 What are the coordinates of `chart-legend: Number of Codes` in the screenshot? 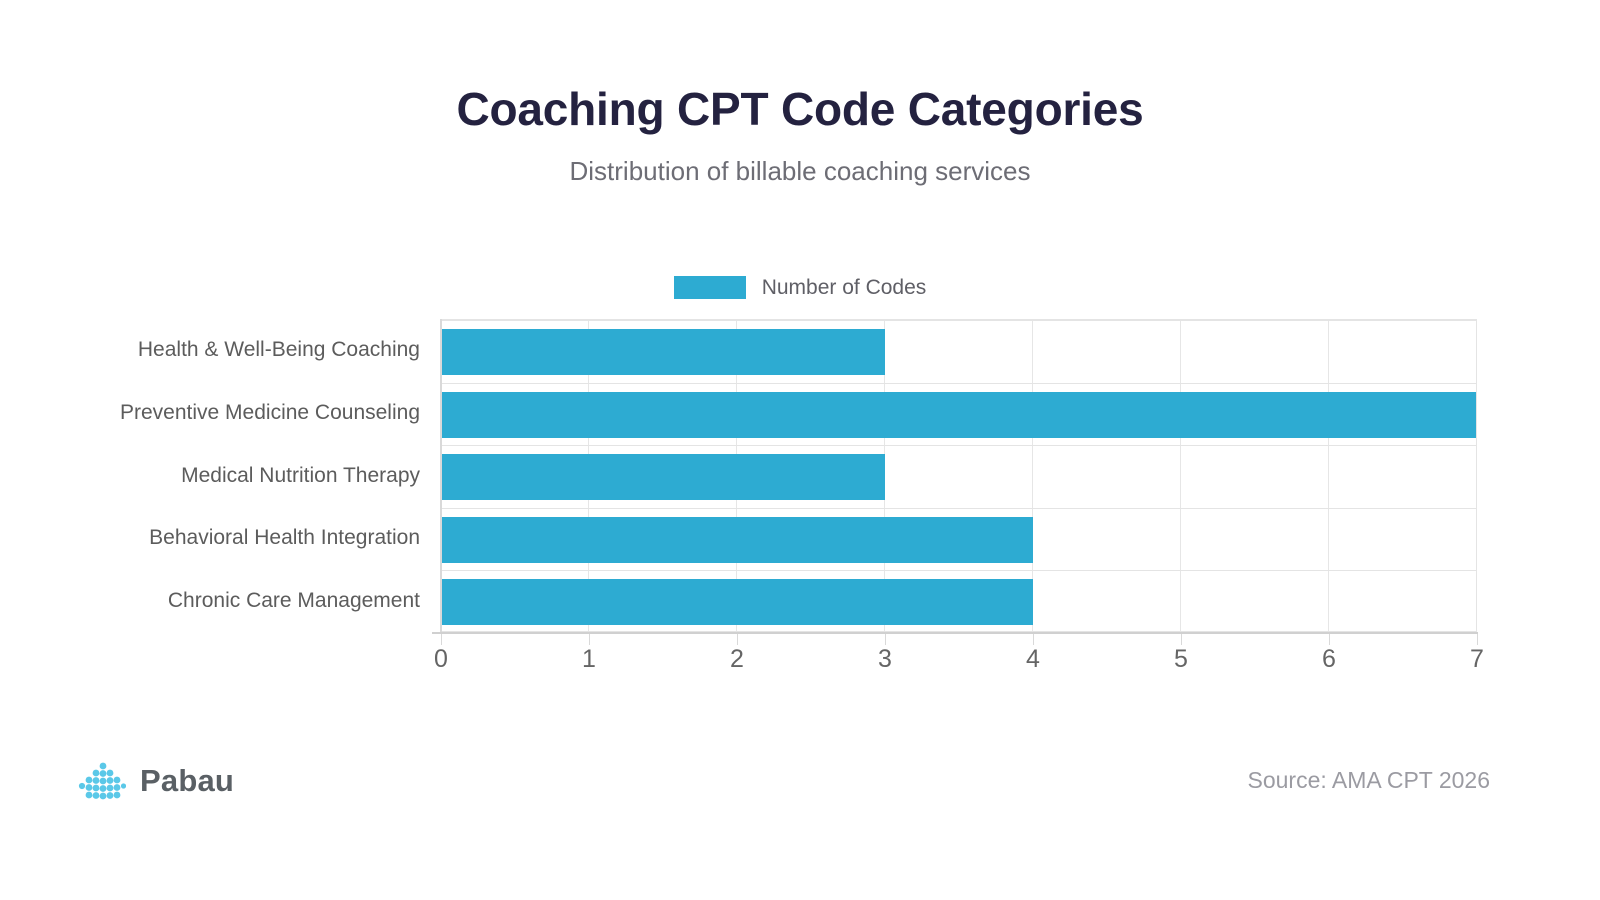 It's located at (800, 287).